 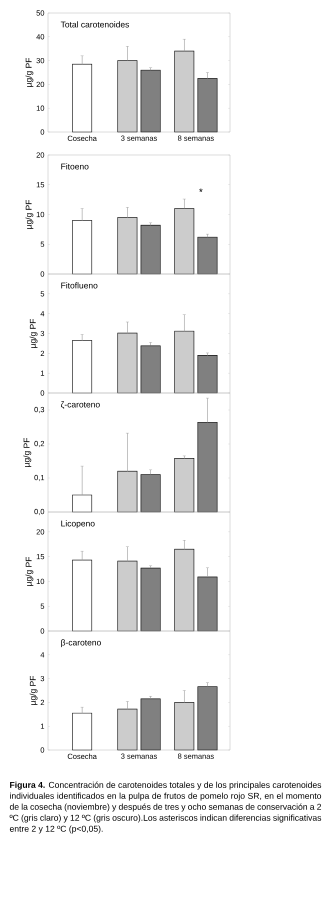 What do you see at coordinates (79, 285) in the screenshot?
I see `text: Fitoflueno` at bounding box center [79, 285].